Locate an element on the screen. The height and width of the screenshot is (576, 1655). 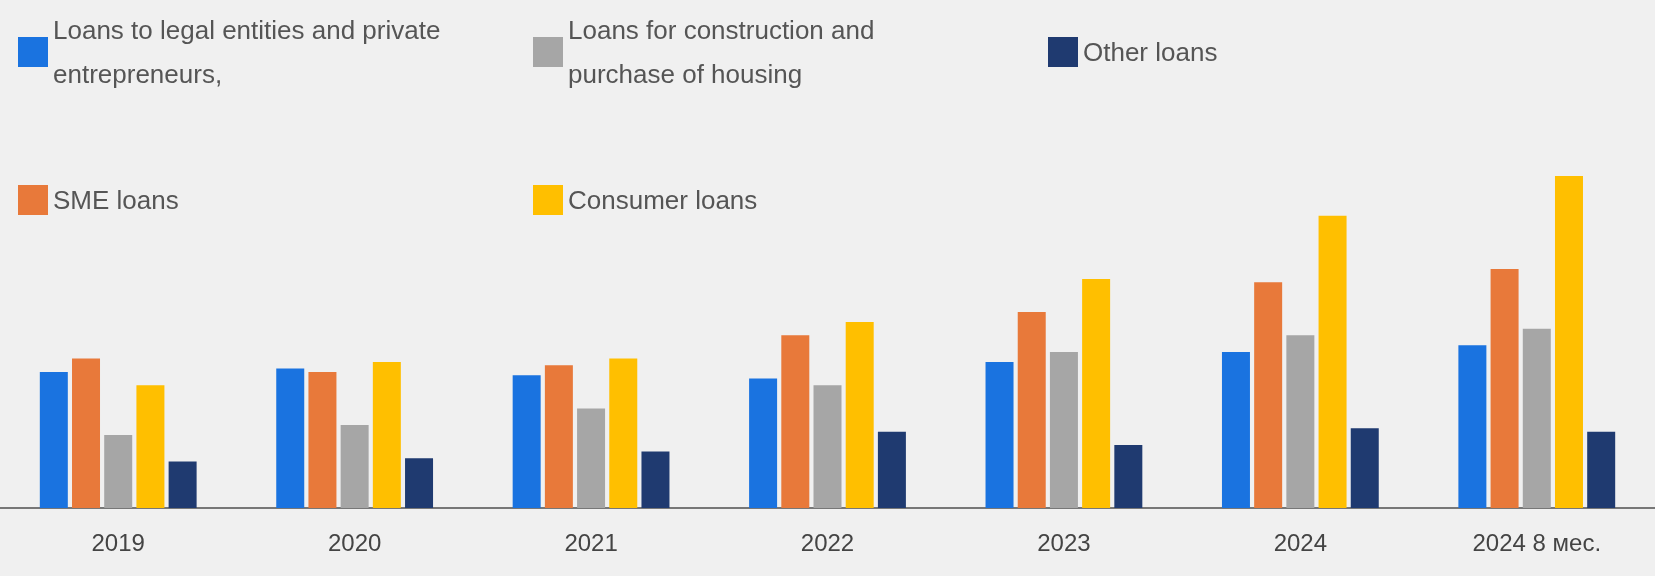
x-tick-label: 2021 is located at coordinates (591, 542).